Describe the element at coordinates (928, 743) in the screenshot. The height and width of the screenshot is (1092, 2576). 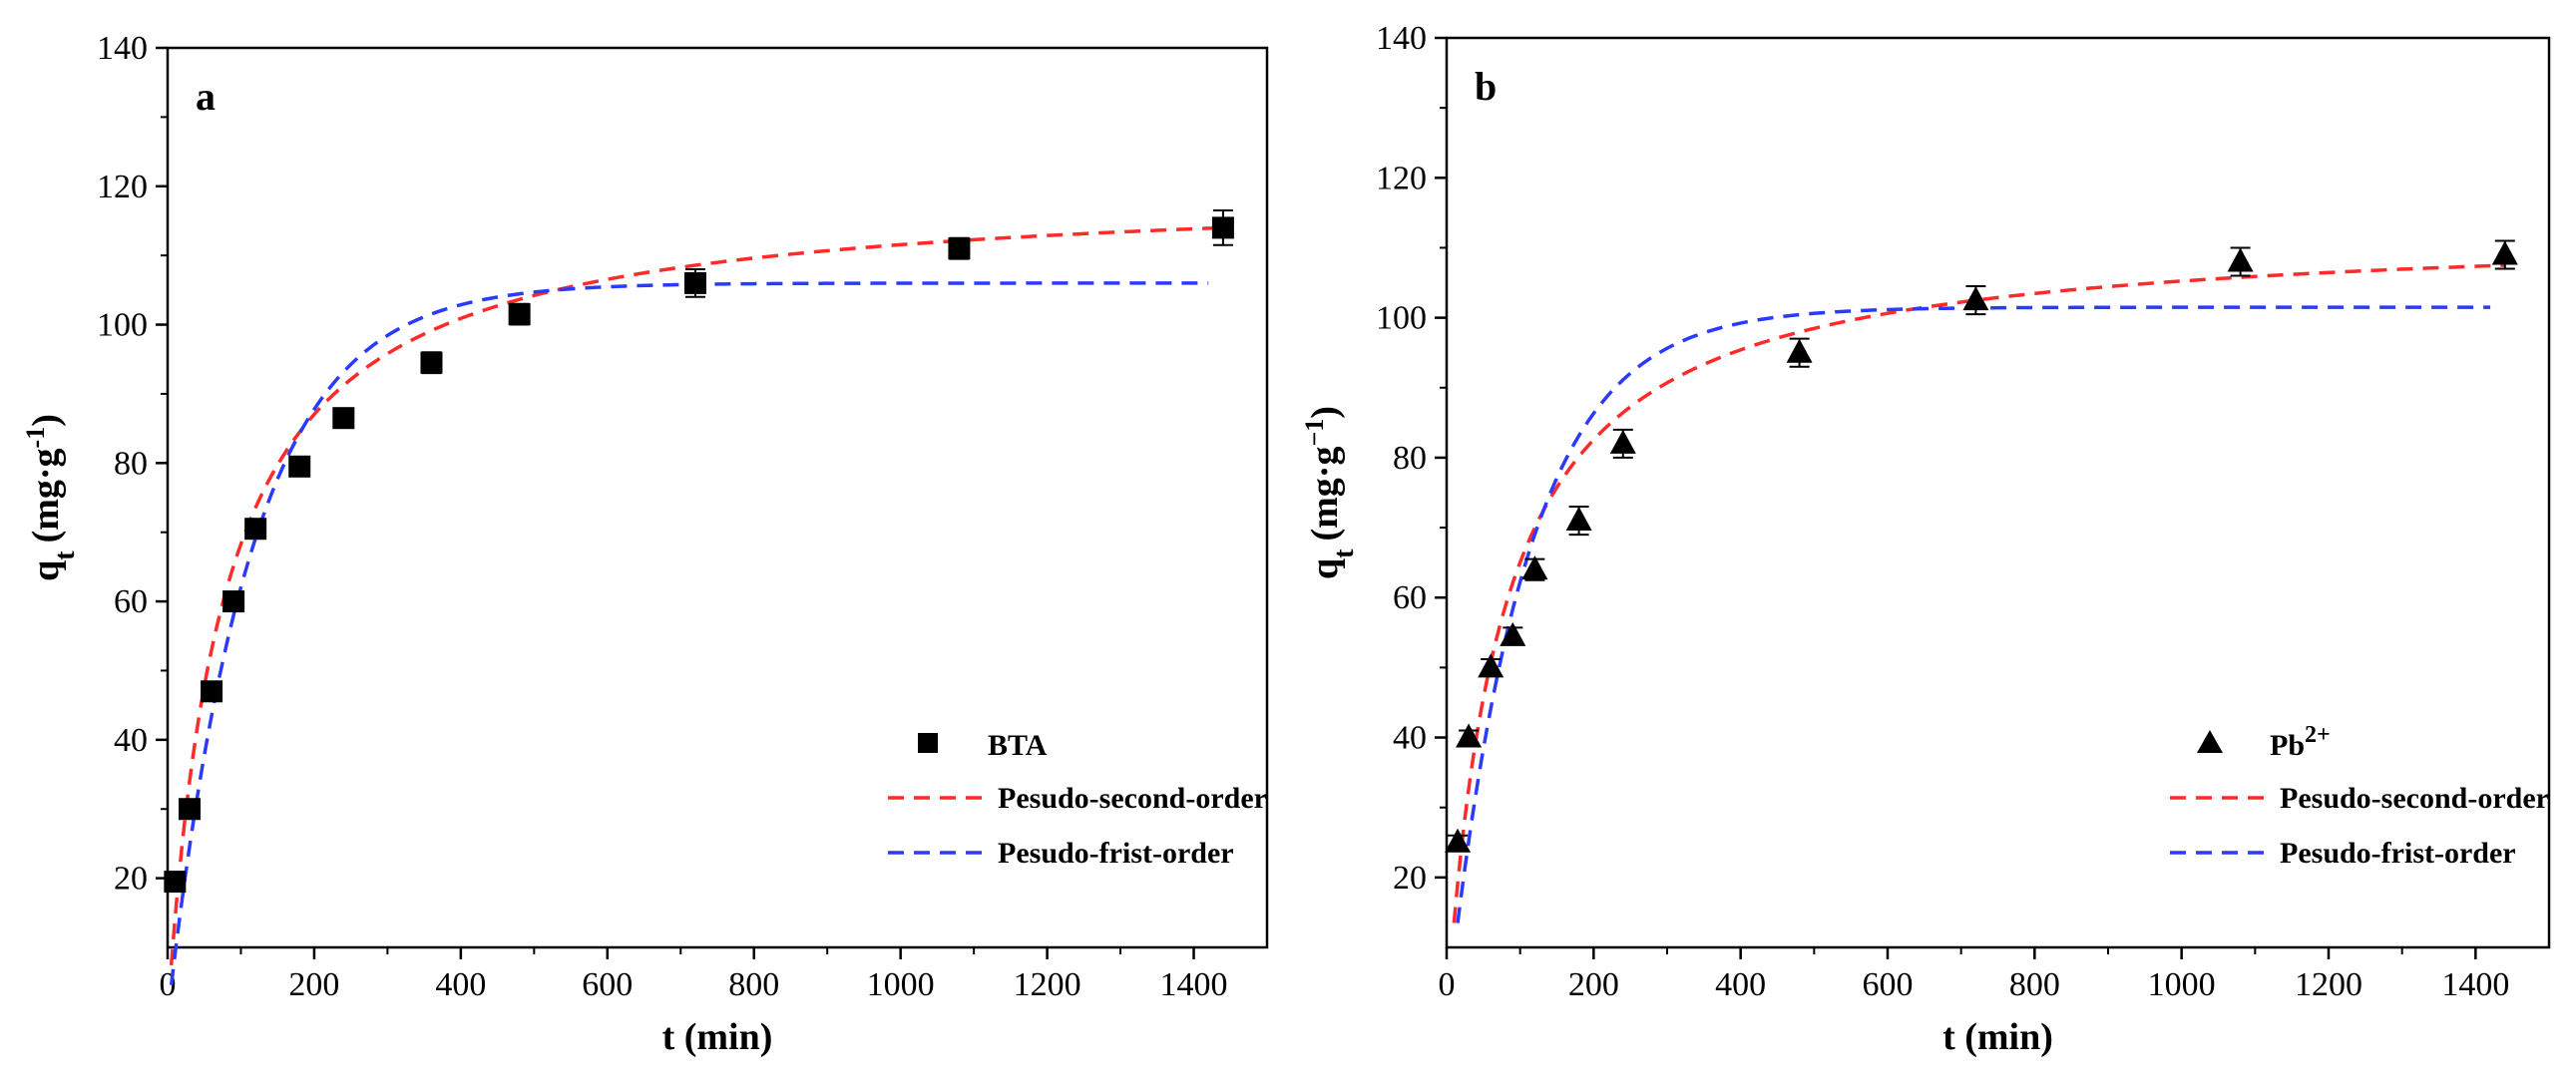
I see `legend-marker-square` at that location.